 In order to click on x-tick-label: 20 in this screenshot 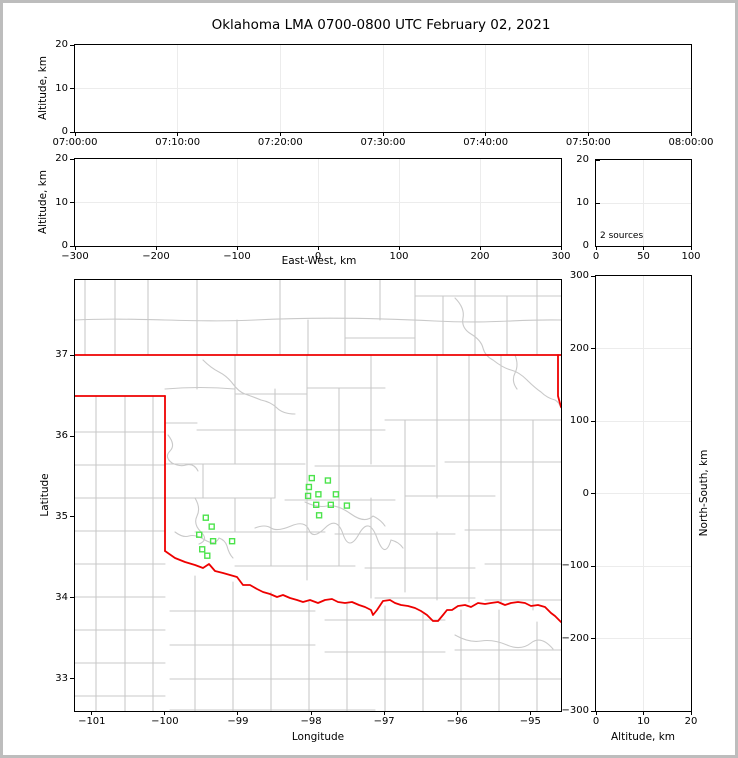, I will do `click(691, 721)`.